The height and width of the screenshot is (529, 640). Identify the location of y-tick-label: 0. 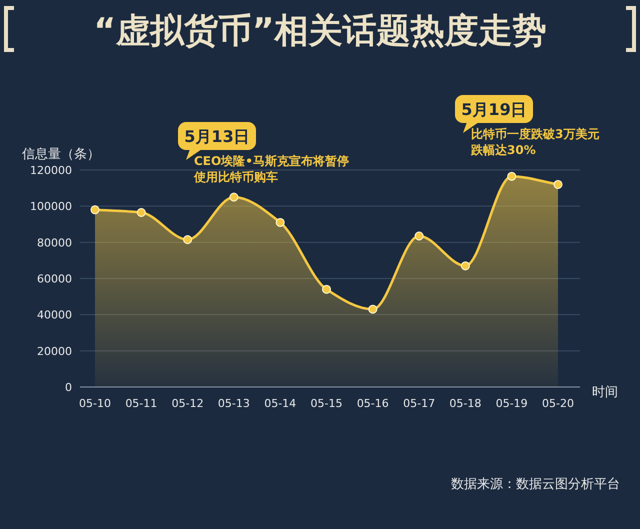
(68, 387).